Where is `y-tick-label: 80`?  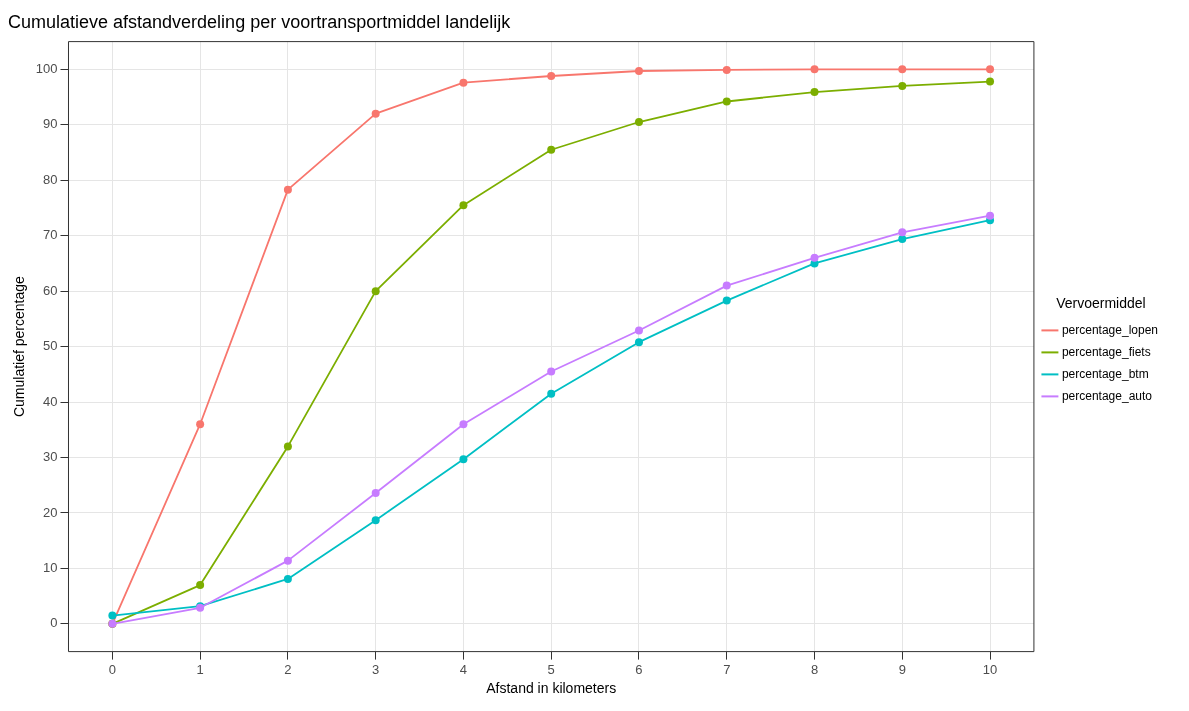
y-tick-label: 80 is located at coordinates (50, 179).